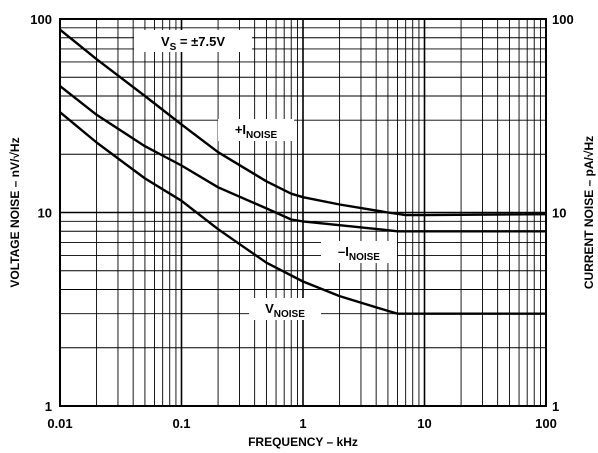  Describe the element at coordinates (59, 423) in the screenshot. I see `x-tick-label: 0.01` at that location.